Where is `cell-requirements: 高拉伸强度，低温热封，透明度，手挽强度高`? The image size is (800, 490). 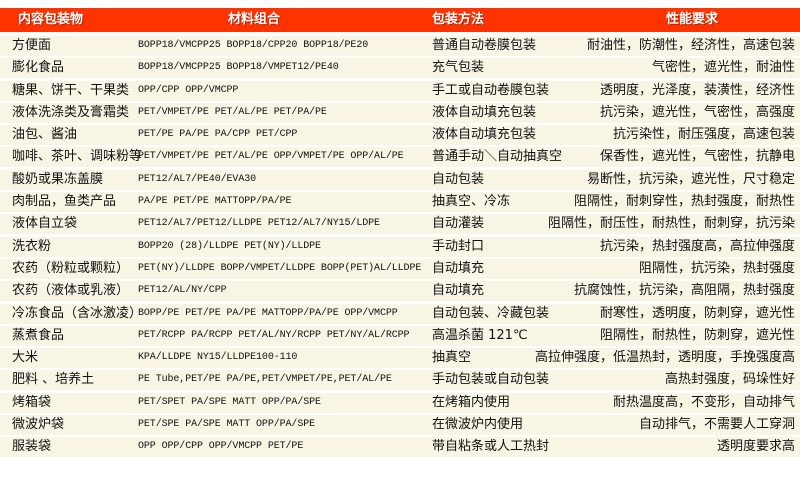
cell-requirements: 高拉伸强度，低温热封，透明度，手挽强度高 is located at coordinates (664, 358).